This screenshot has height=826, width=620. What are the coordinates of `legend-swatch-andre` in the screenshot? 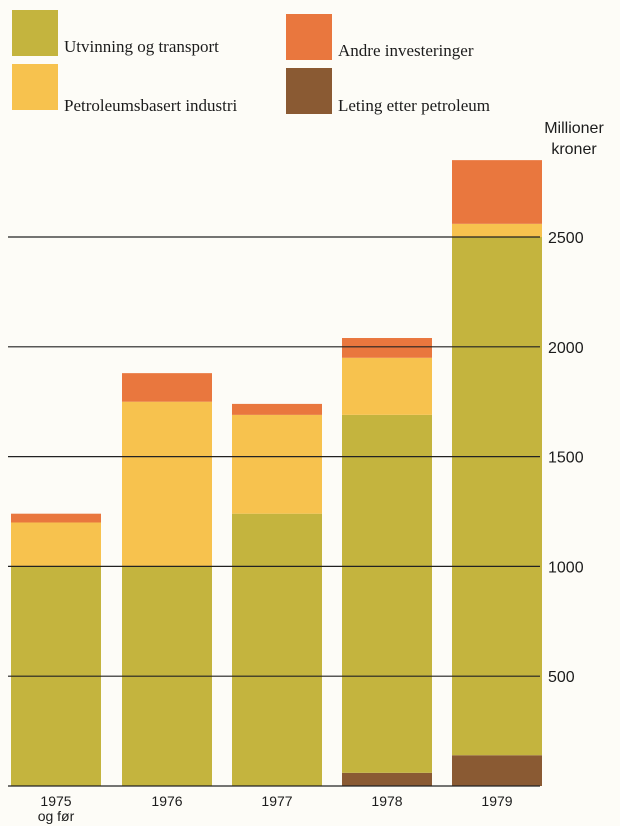 It's located at (309, 37).